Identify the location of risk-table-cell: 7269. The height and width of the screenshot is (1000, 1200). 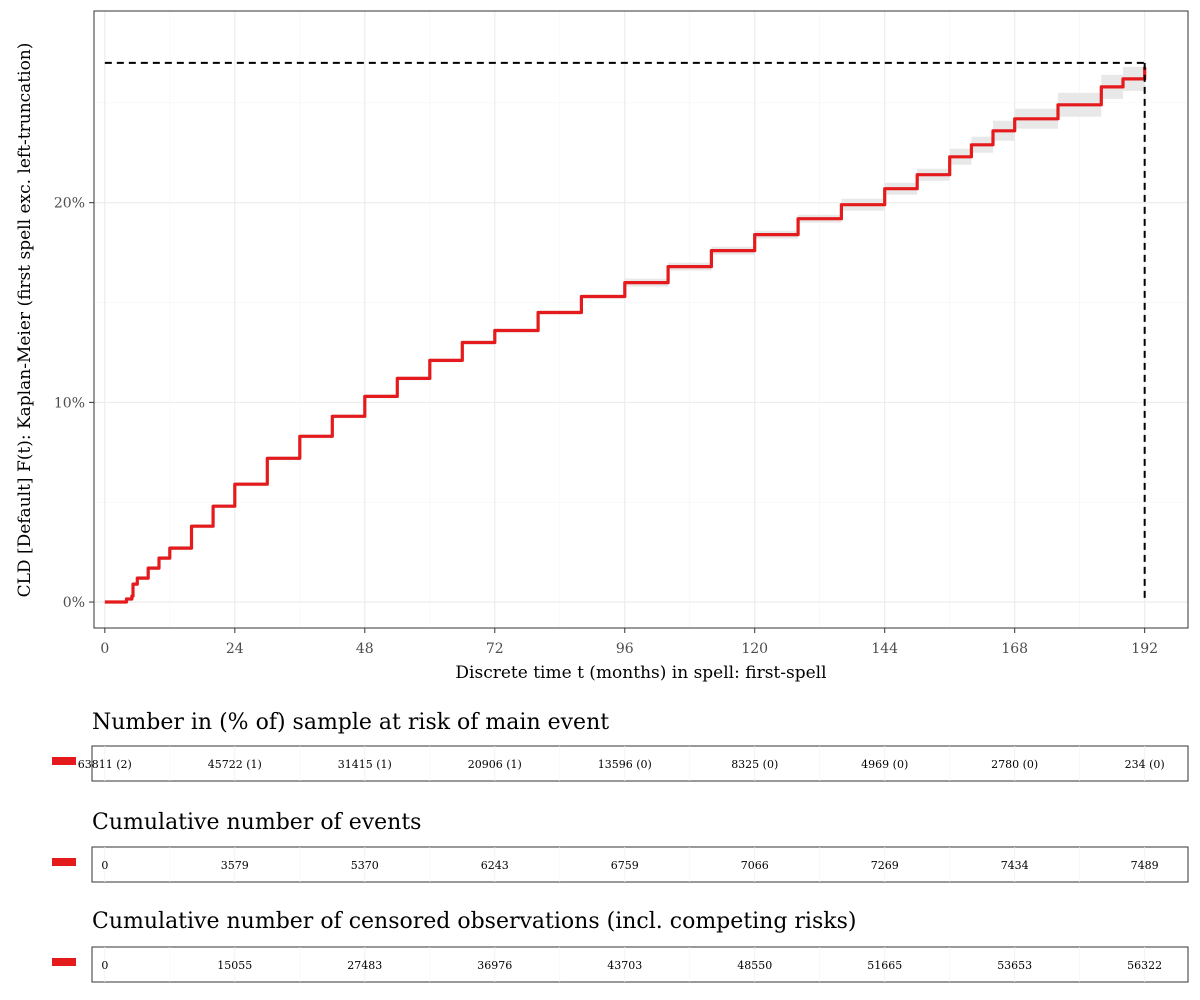
(885, 865).